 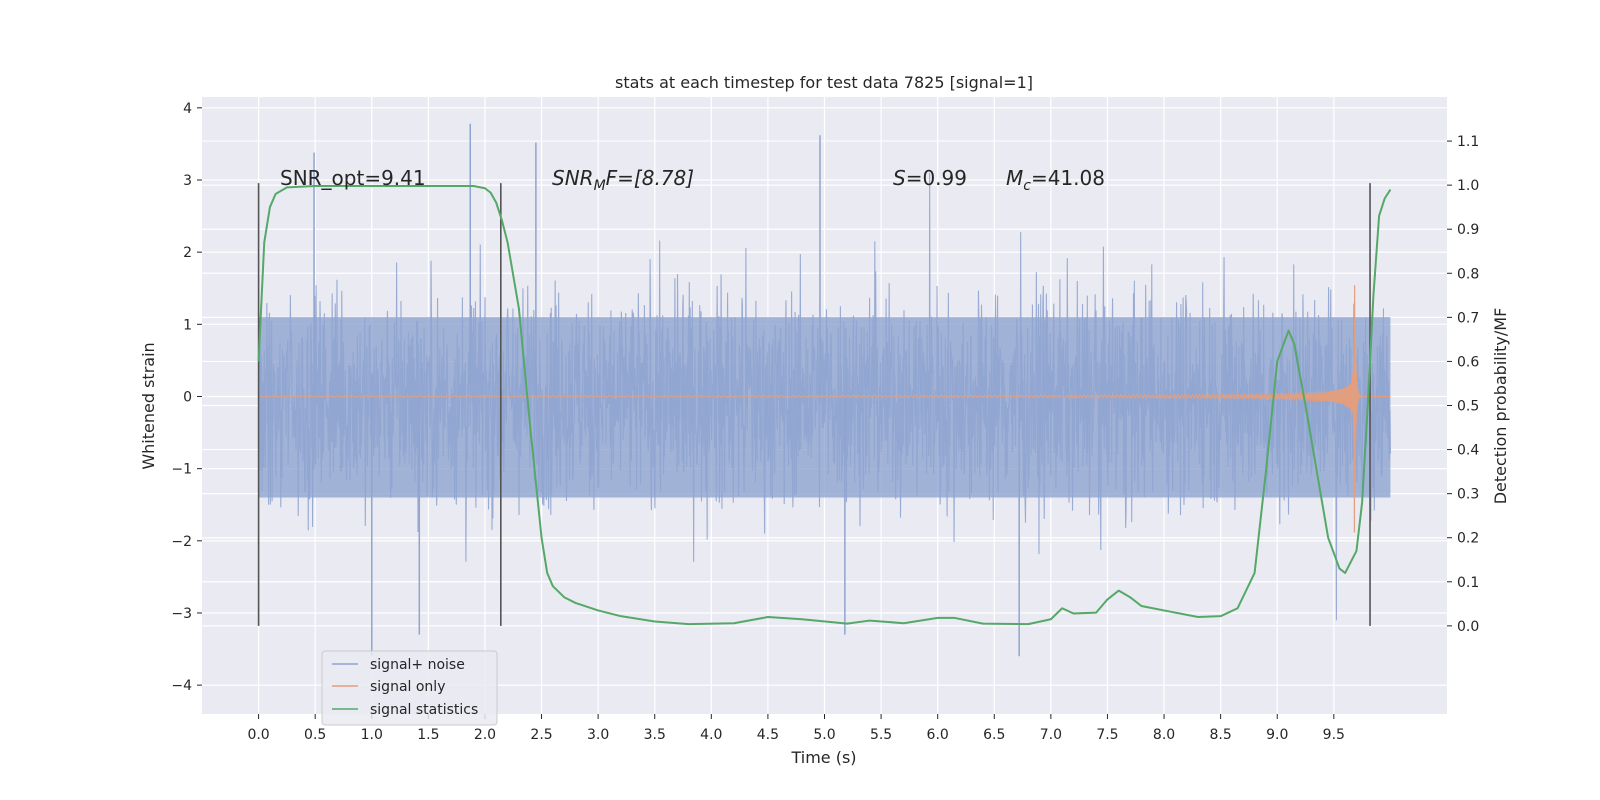 I want to click on legend-label-signal-only: signal only, so click(x=407, y=687).